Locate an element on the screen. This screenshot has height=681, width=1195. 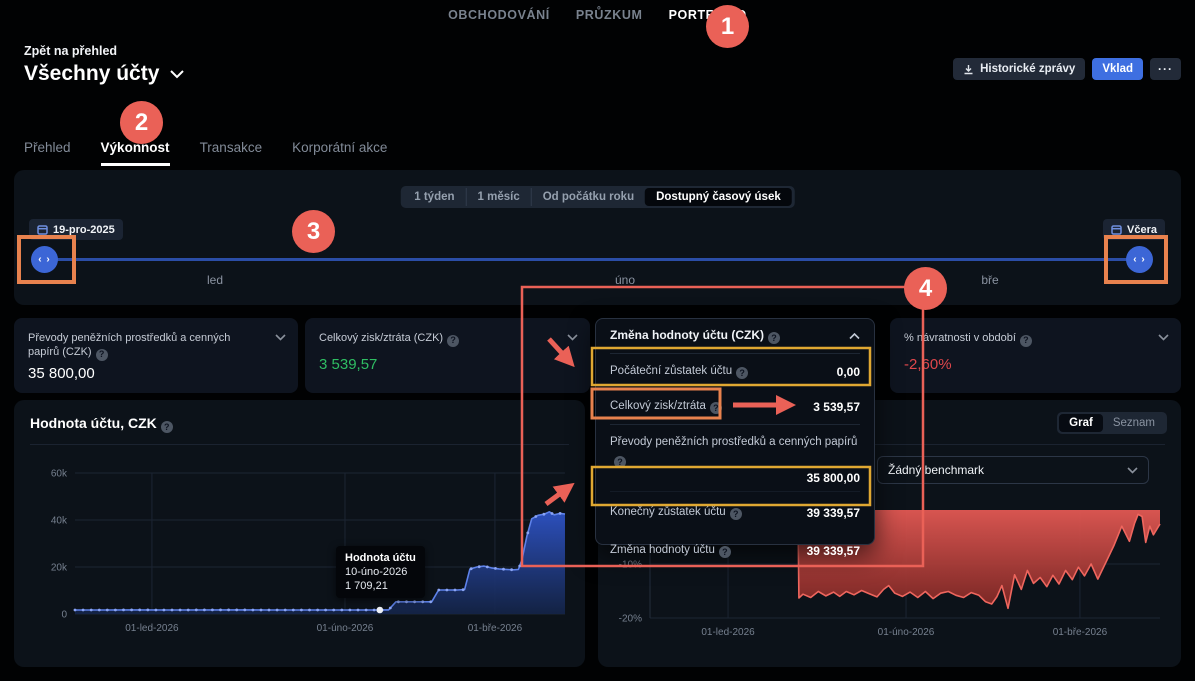
change-panel-header: Změna hodnoty účtu (CZK)? is located at coordinates (735, 336).